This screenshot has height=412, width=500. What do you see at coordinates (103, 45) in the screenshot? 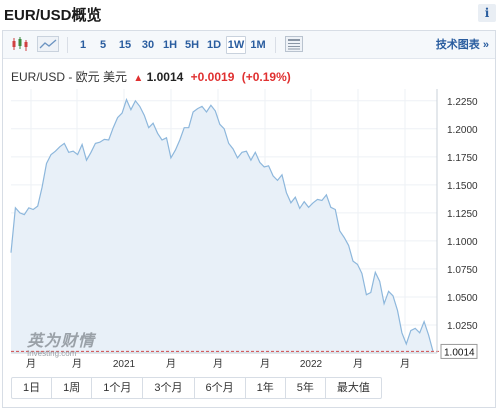
I see `interval-5: 5` at bounding box center [103, 45].